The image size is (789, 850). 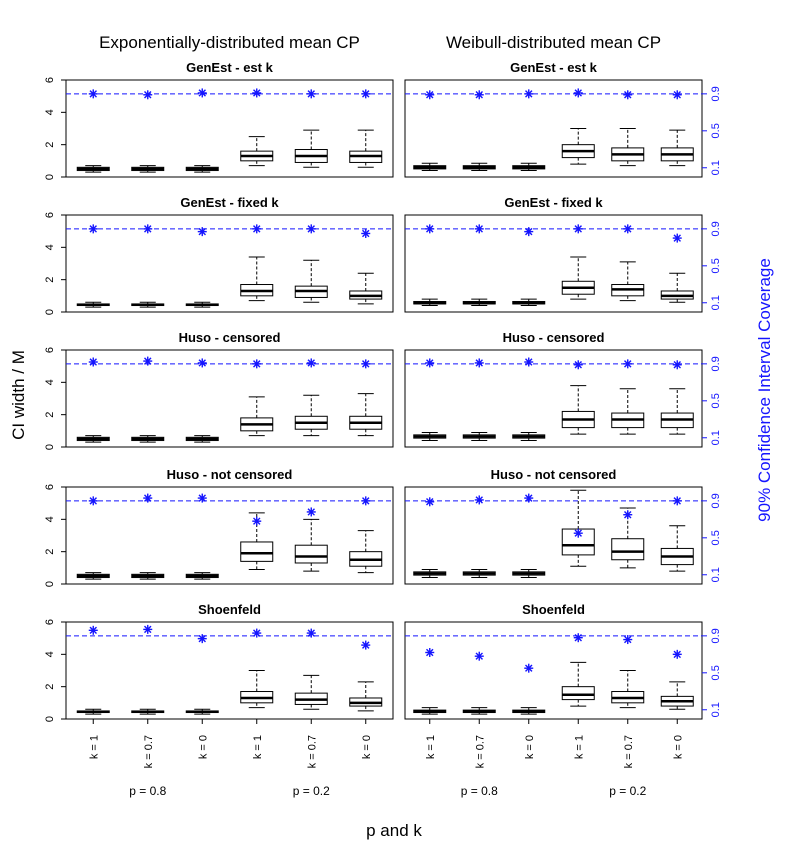 What do you see at coordinates (219, 527) in the screenshot?
I see `panel: Huso - not censored 0 2 4 6` at bounding box center [219, 527].